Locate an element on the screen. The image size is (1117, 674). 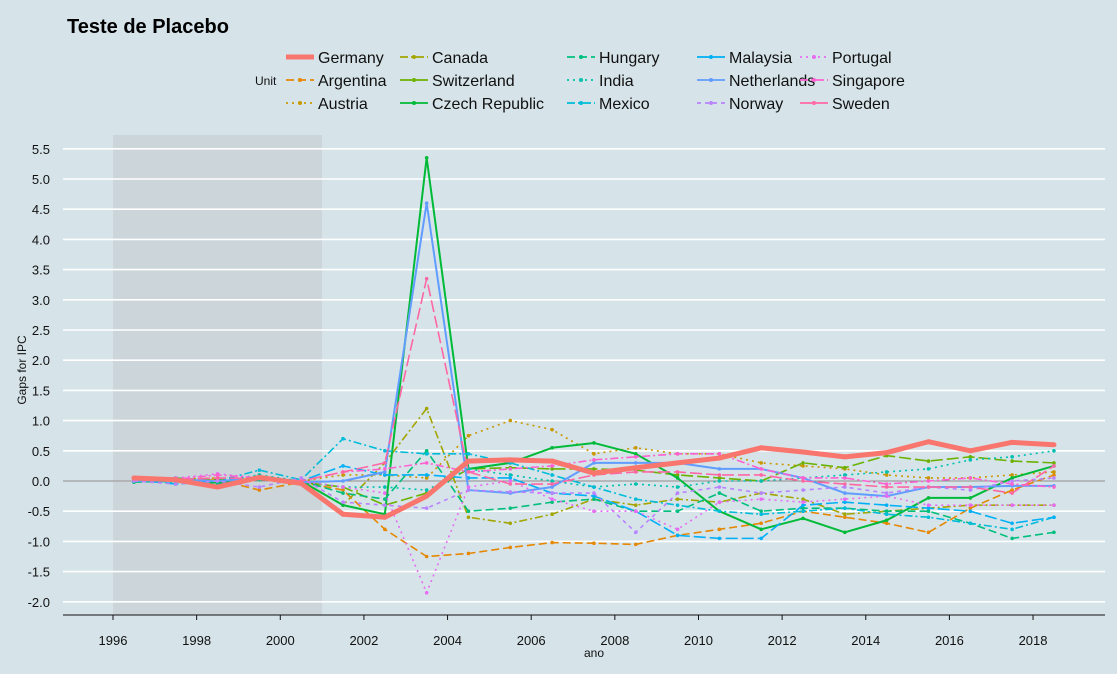
legend-label: India is located at coordinates (616, 81).